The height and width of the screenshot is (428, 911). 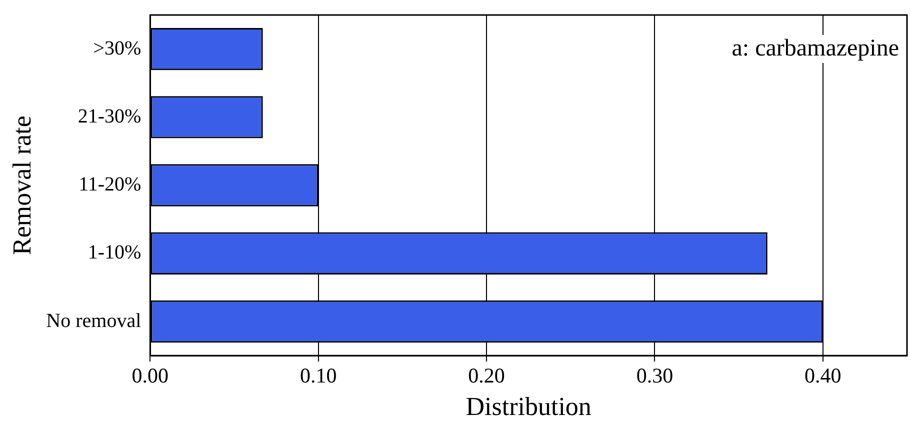 I want to click on y-tick-label: No removal, so click(x=94, y=321).